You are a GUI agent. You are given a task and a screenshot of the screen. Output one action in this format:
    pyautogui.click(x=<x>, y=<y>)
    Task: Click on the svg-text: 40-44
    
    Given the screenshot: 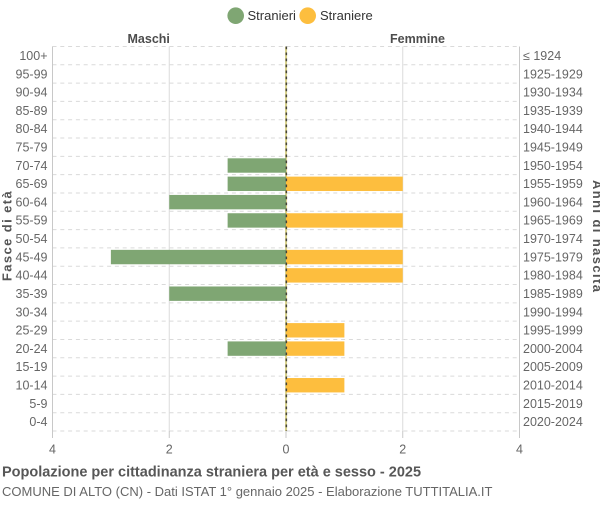 What is the action you would take?
    pyautogui.click(x=32, y=276)
    